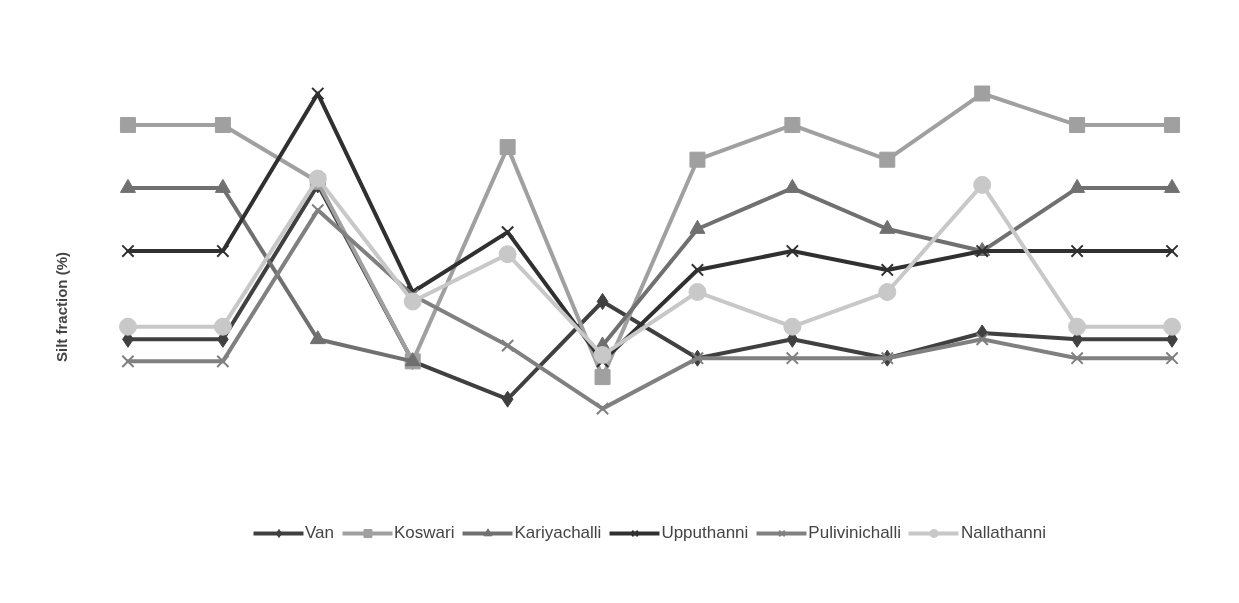 The height and width of the screenshot is (603, 1239). Describe the element at coordinates (61, 306) in the screenshot. I see `y-axis-title: Silt fraction (%)` at that location.